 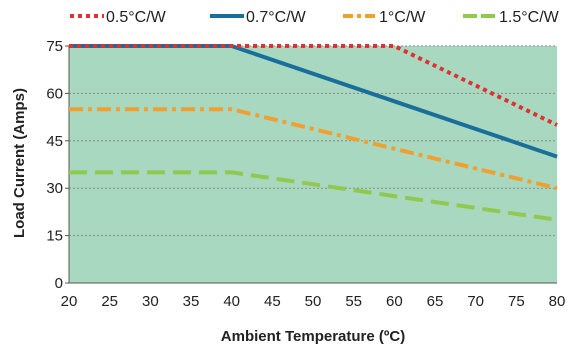 I want to click on x-tick-label: 50, so click(x=313, y=301).